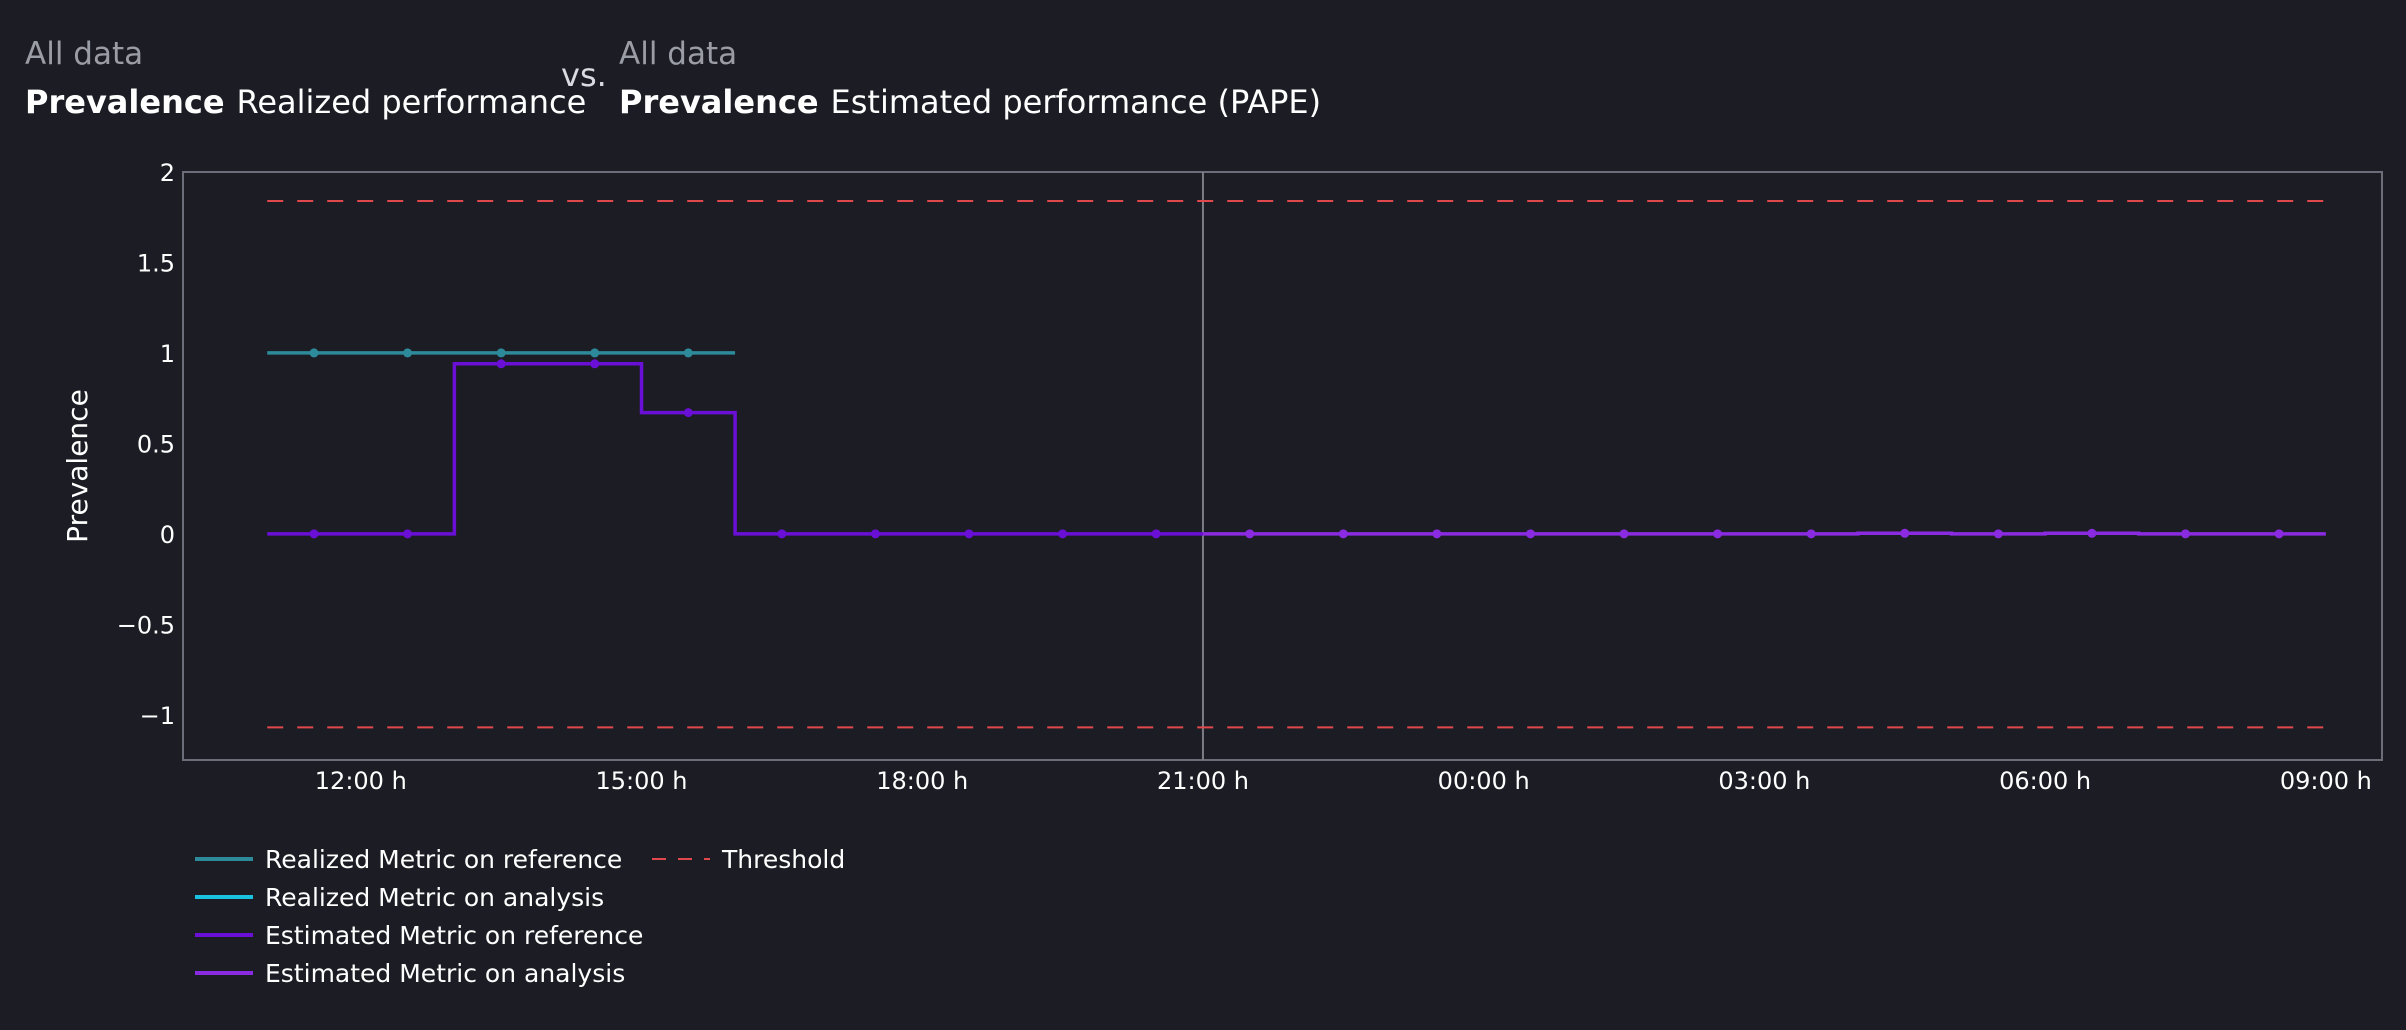  What do you see at coordinates (443, 859) in the screenshot?
I see `legend-realized-reference-label: Realized Metric on reference` at bounding box center [443, 859].